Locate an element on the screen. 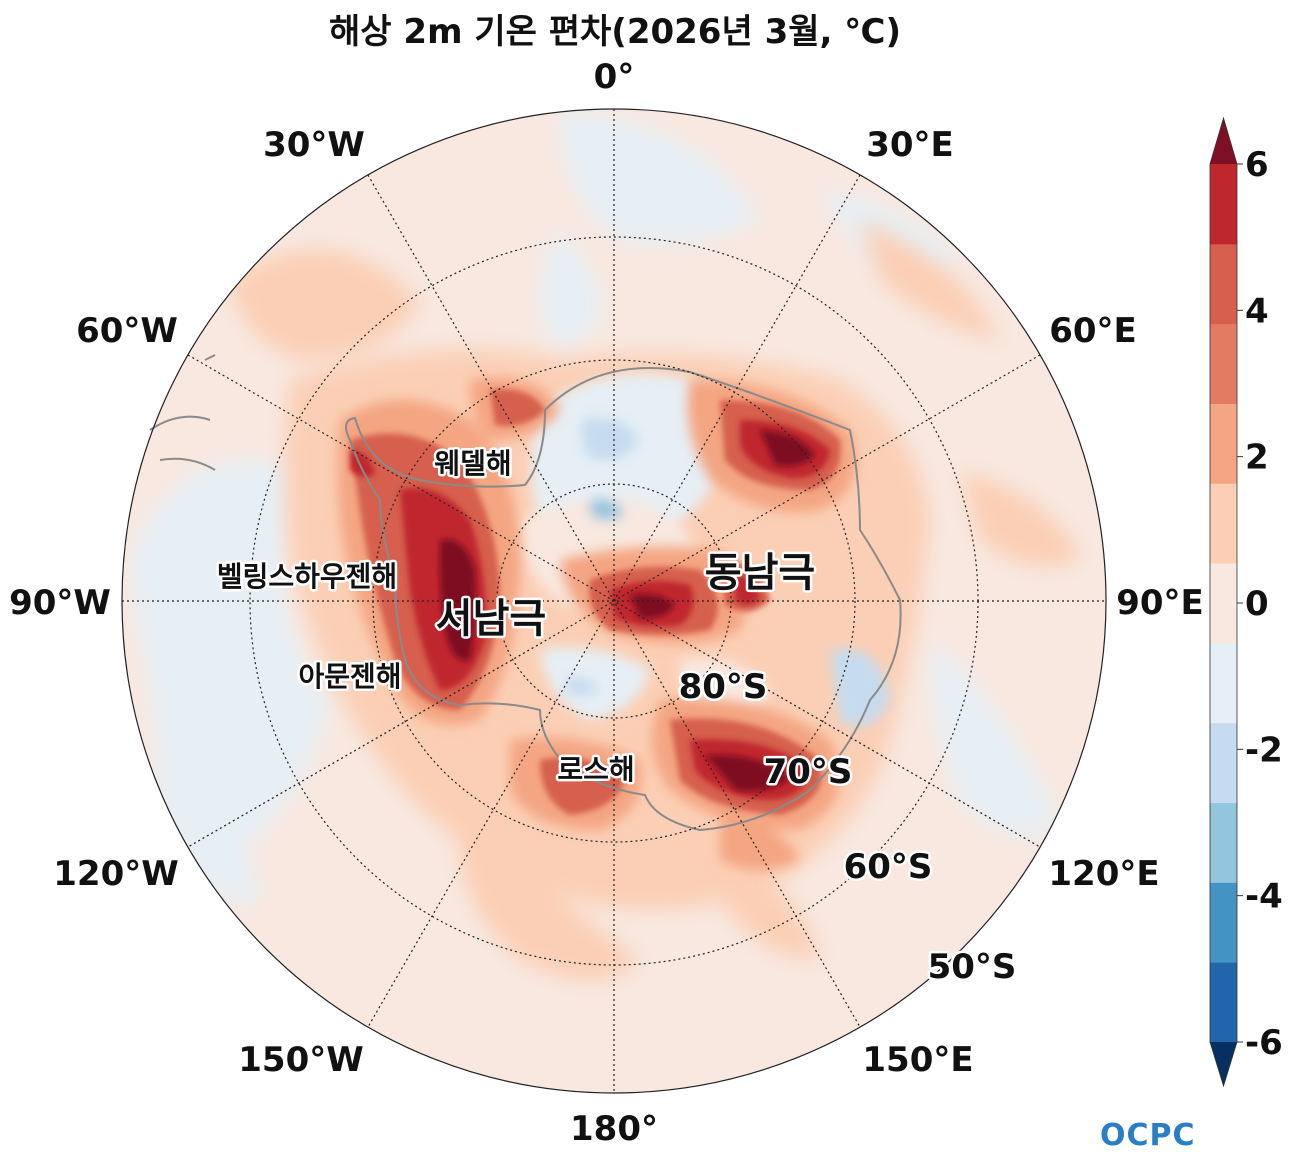 The width and height of the screenshot is (1293, 1157). colorbar-tick-label: -4 is located at coordinates (1264, 897).